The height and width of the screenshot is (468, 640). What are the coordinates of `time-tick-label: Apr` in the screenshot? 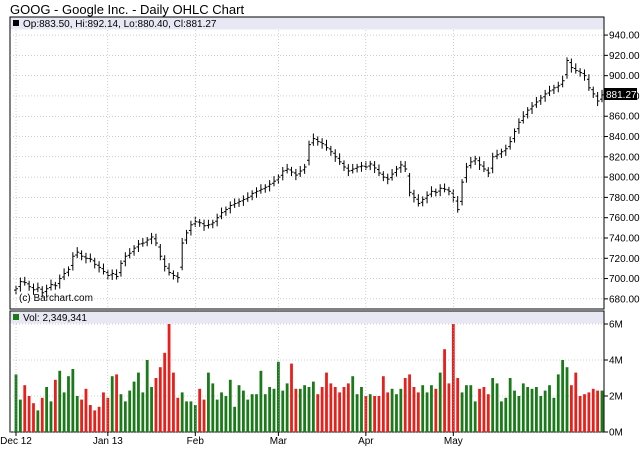 It's located at (366, 441).